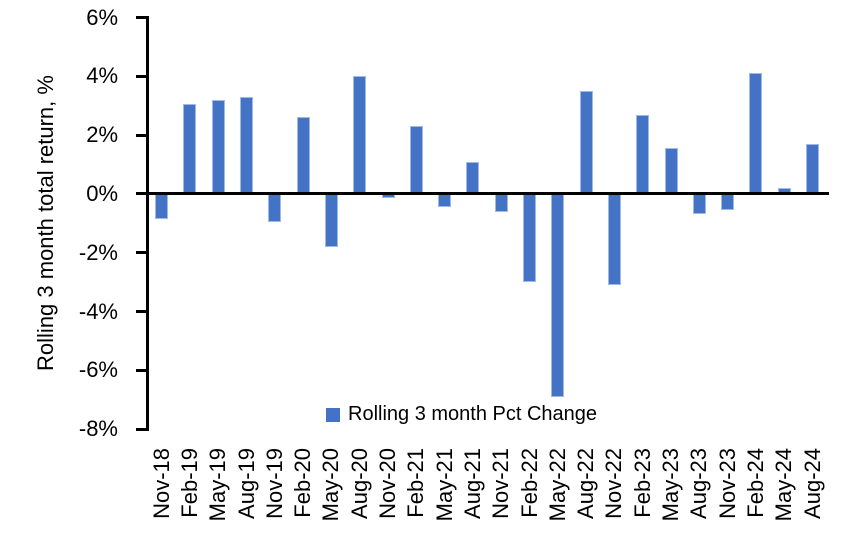  I want to click on legend: Rolling 3 month Pct Change, so click(461, 414).